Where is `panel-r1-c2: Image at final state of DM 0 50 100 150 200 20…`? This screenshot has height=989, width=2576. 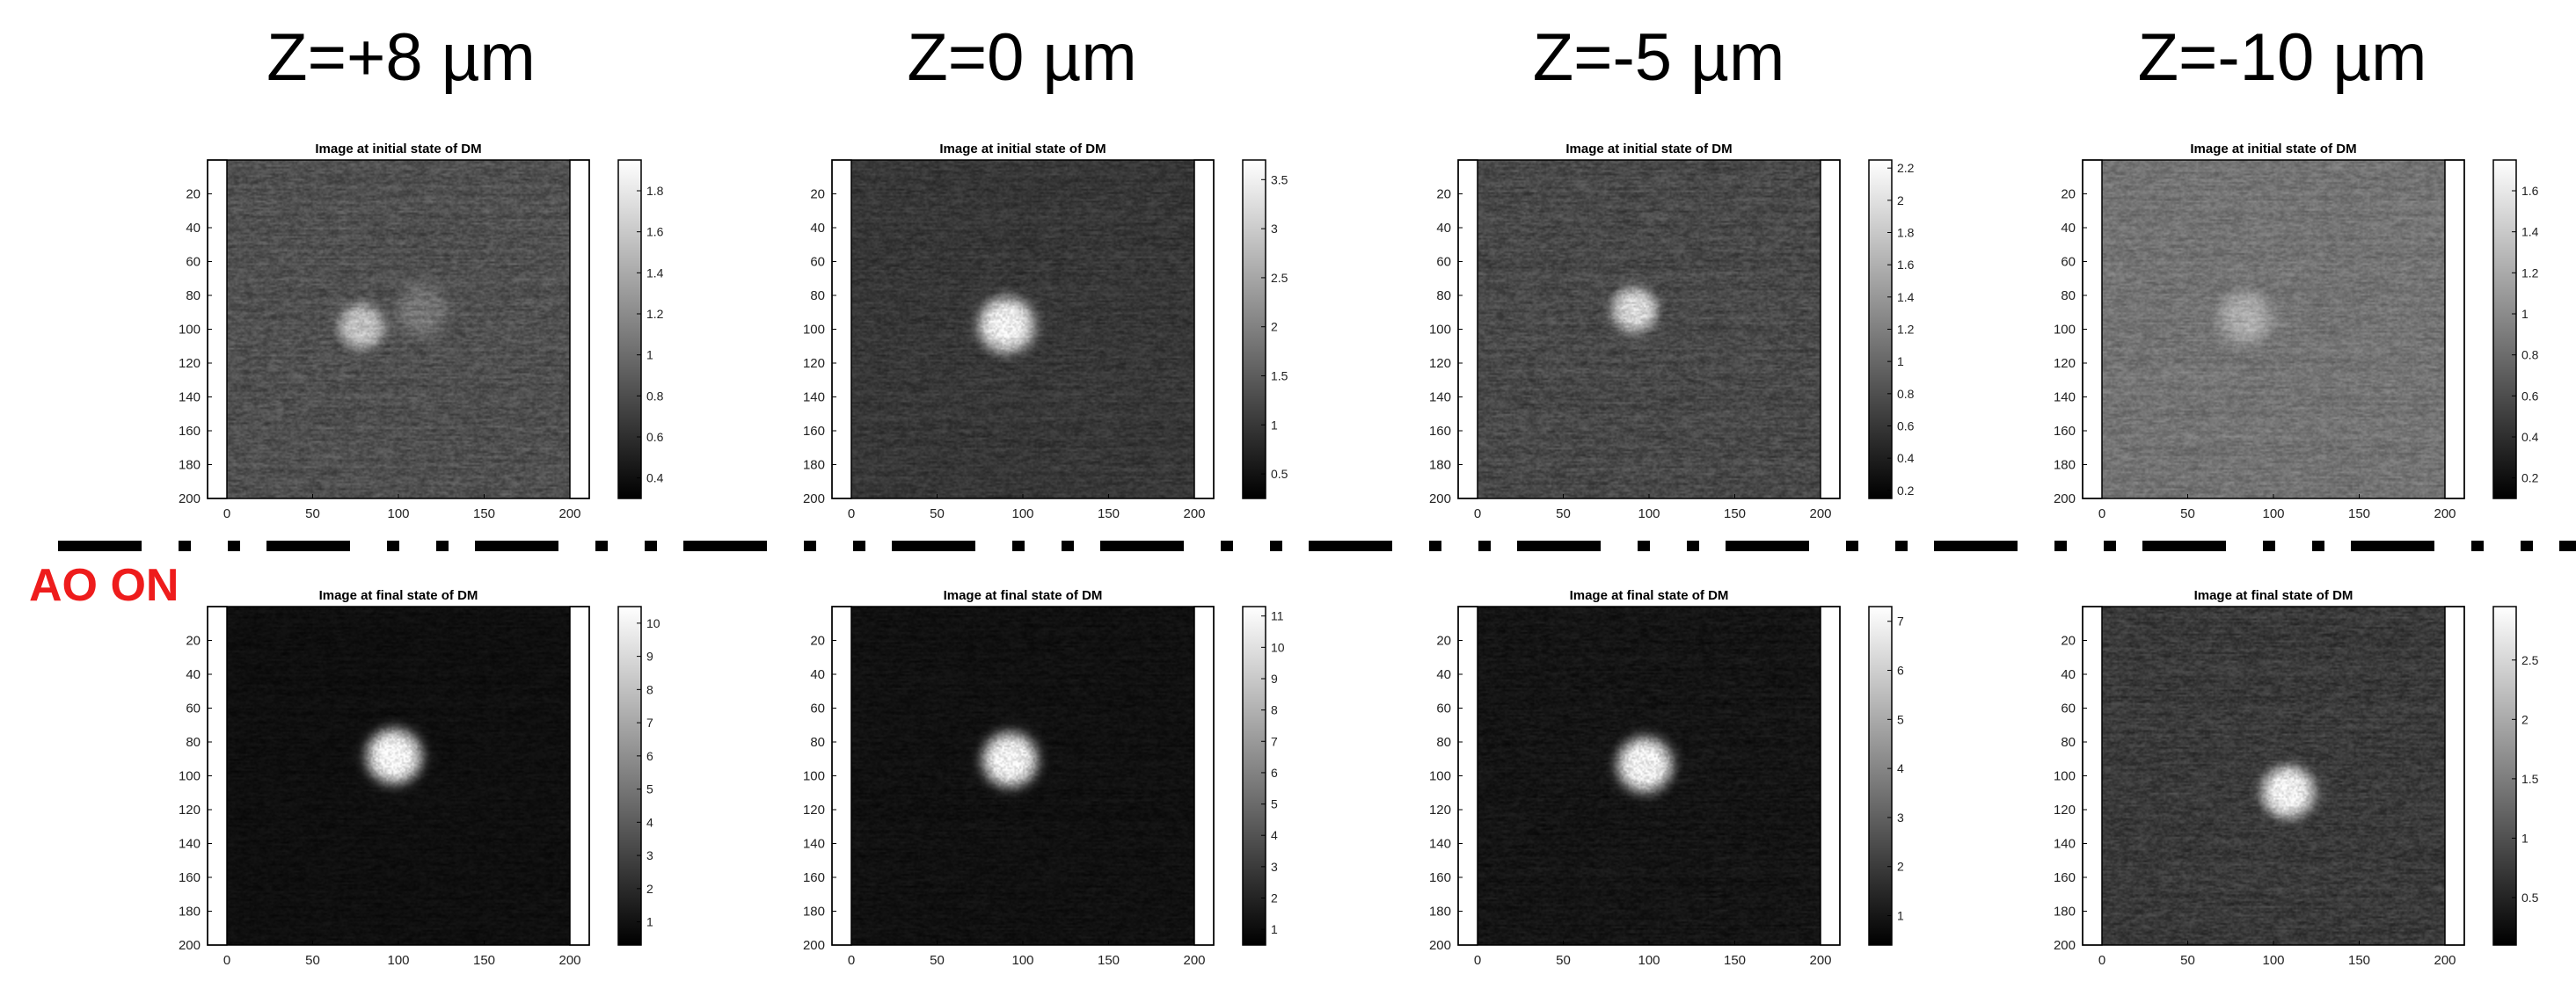 panel-r1-c2: Image at final state of DM 0 50 100 150 200 20… is located at coordinates (1671, 782).